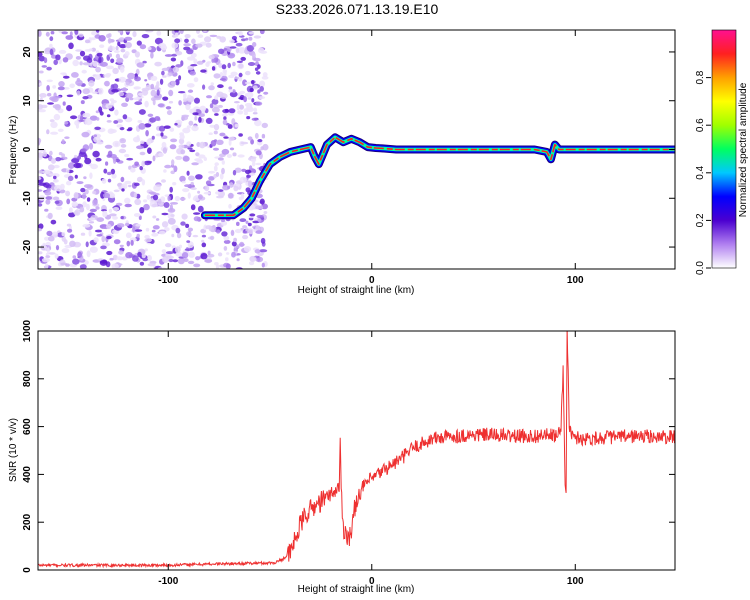 The height and width of the screenshot is (600, 750). What do you see at coordinates (168, 280) in the screenshot?
I see `x-tick-label: -100` at bounding box center [168, 280].